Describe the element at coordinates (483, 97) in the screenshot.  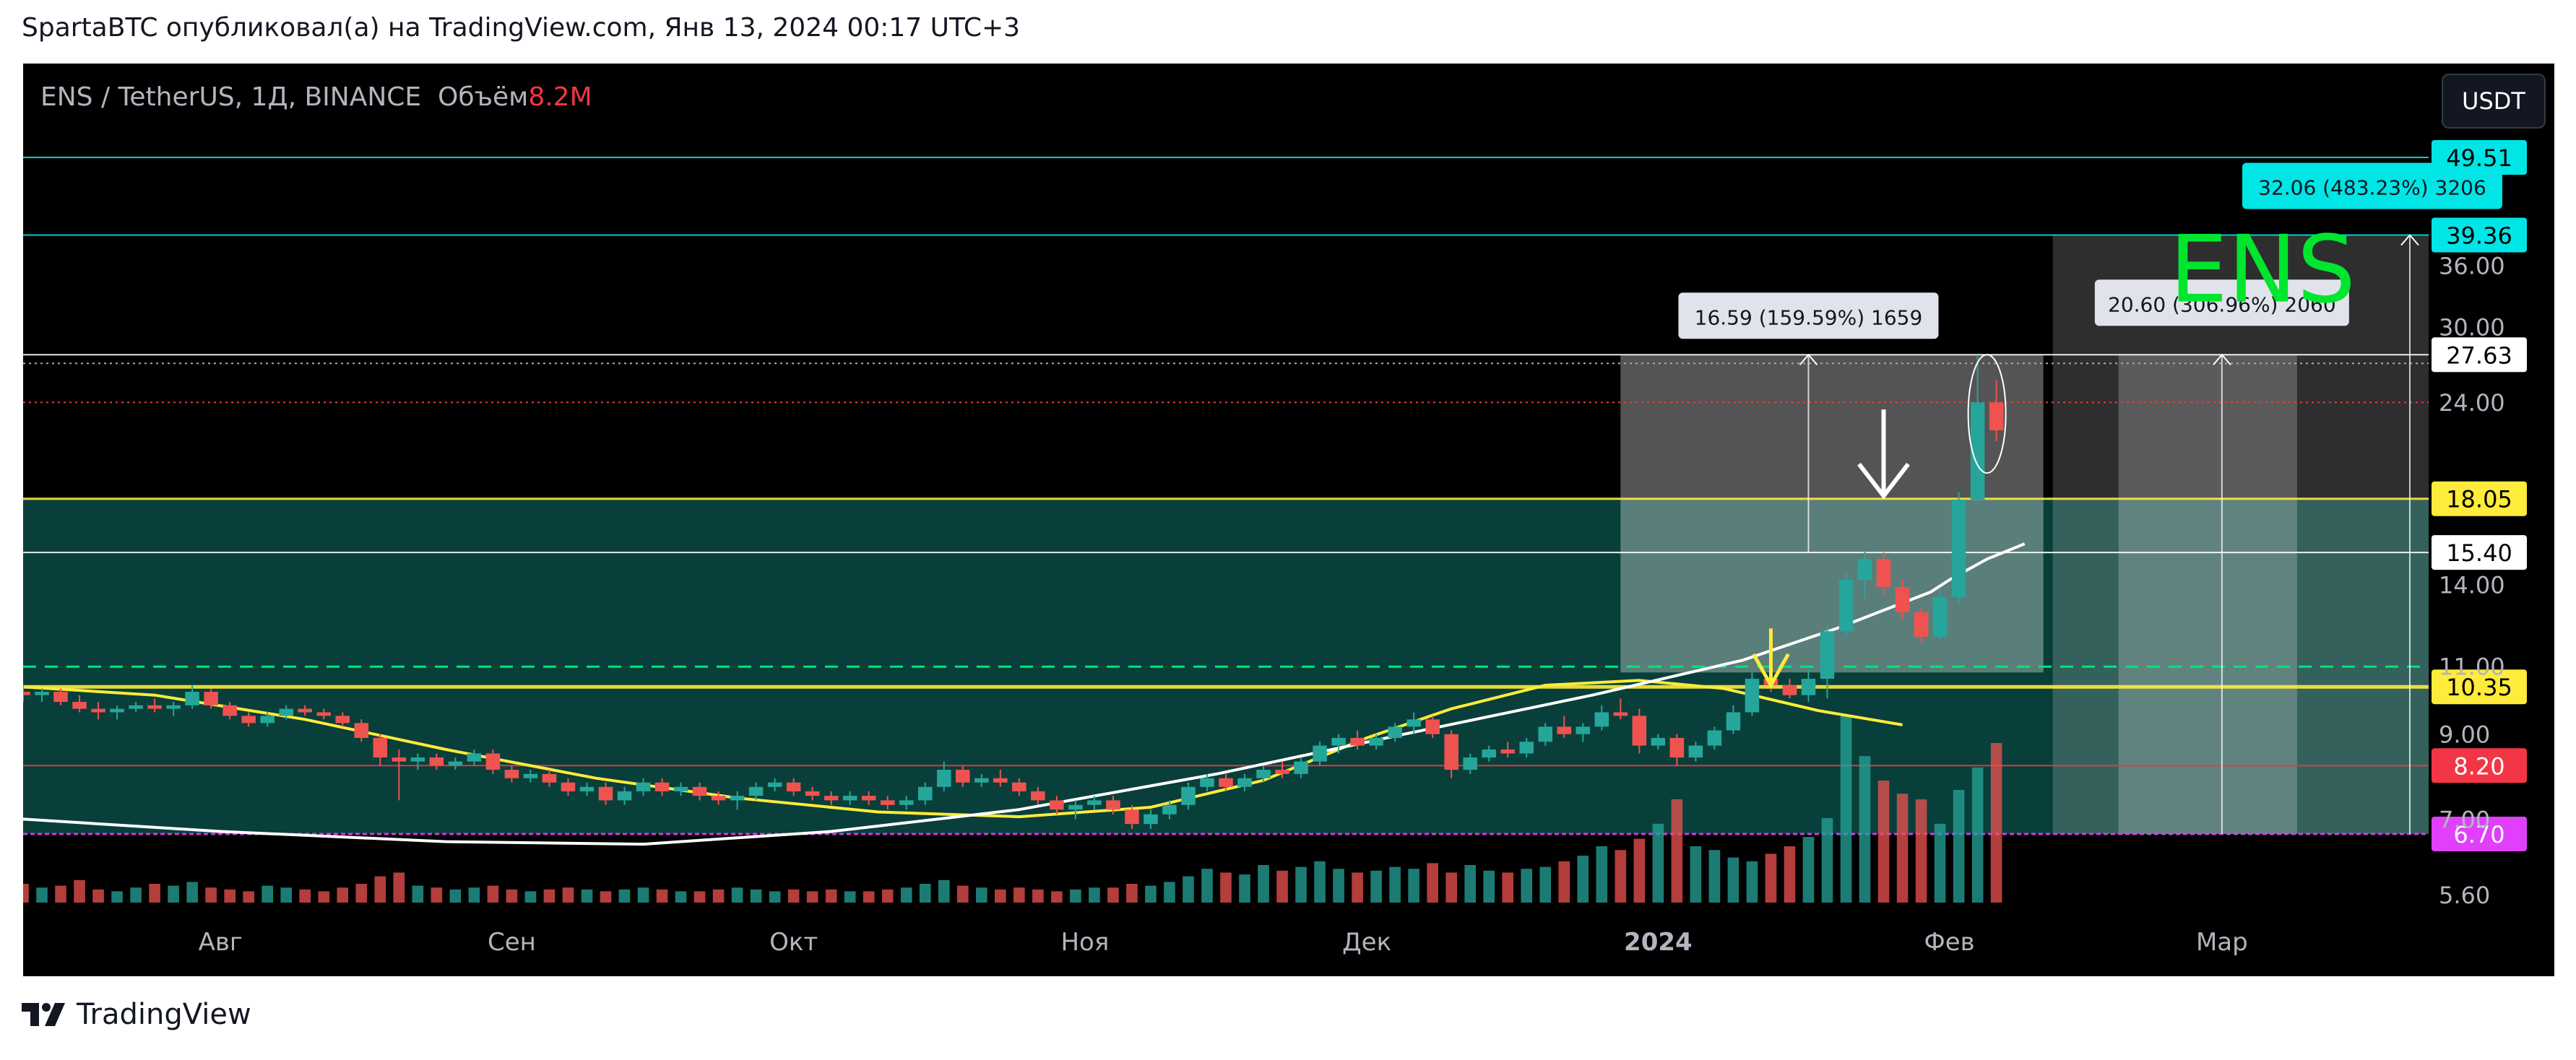
I see `volume-label: Объём` at that location.